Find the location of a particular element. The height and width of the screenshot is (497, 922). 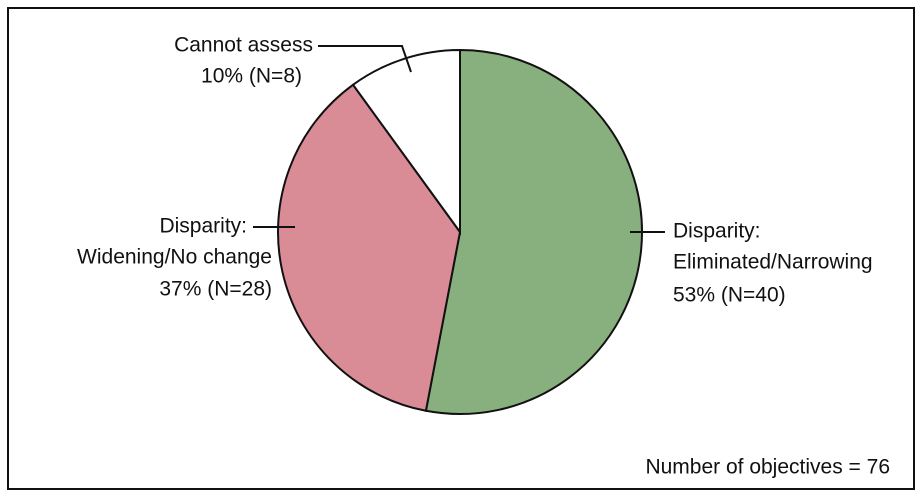

leader-line is located at coordinates (365, 59).